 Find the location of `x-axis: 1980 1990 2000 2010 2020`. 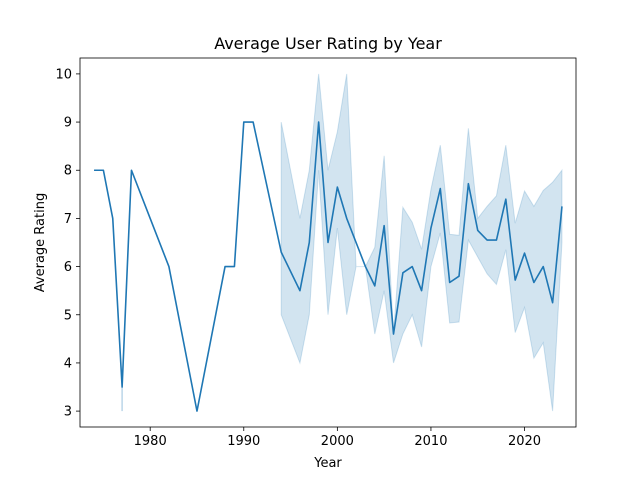

x-axis: 1980 1990 2000 2010 2020 is located at coordinates (337, 438).